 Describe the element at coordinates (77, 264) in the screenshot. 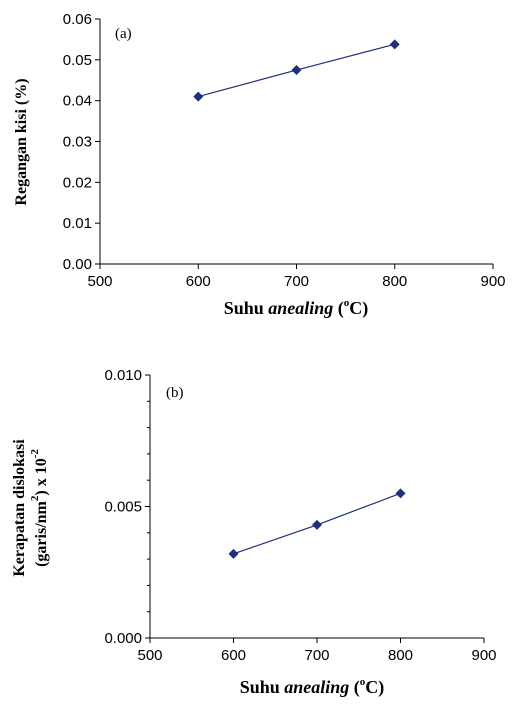

I see `chart-a-y-tick-label: 0.00` at that location.